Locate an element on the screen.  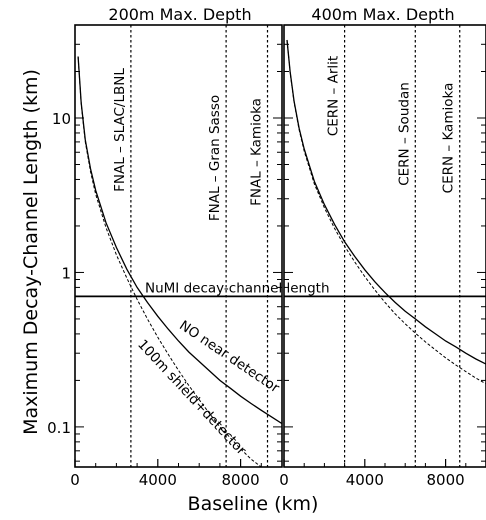
baseline-marker-label: FNAL – SLAC/LBNL is located at coordinates (120, 130).